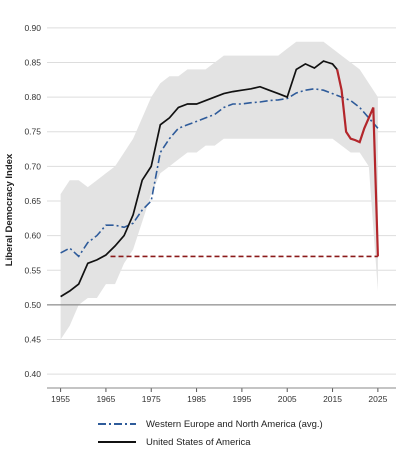 This screenshot has height=458, width=404. I want to click on y-tick-label: 0.45, so click(32, 340).